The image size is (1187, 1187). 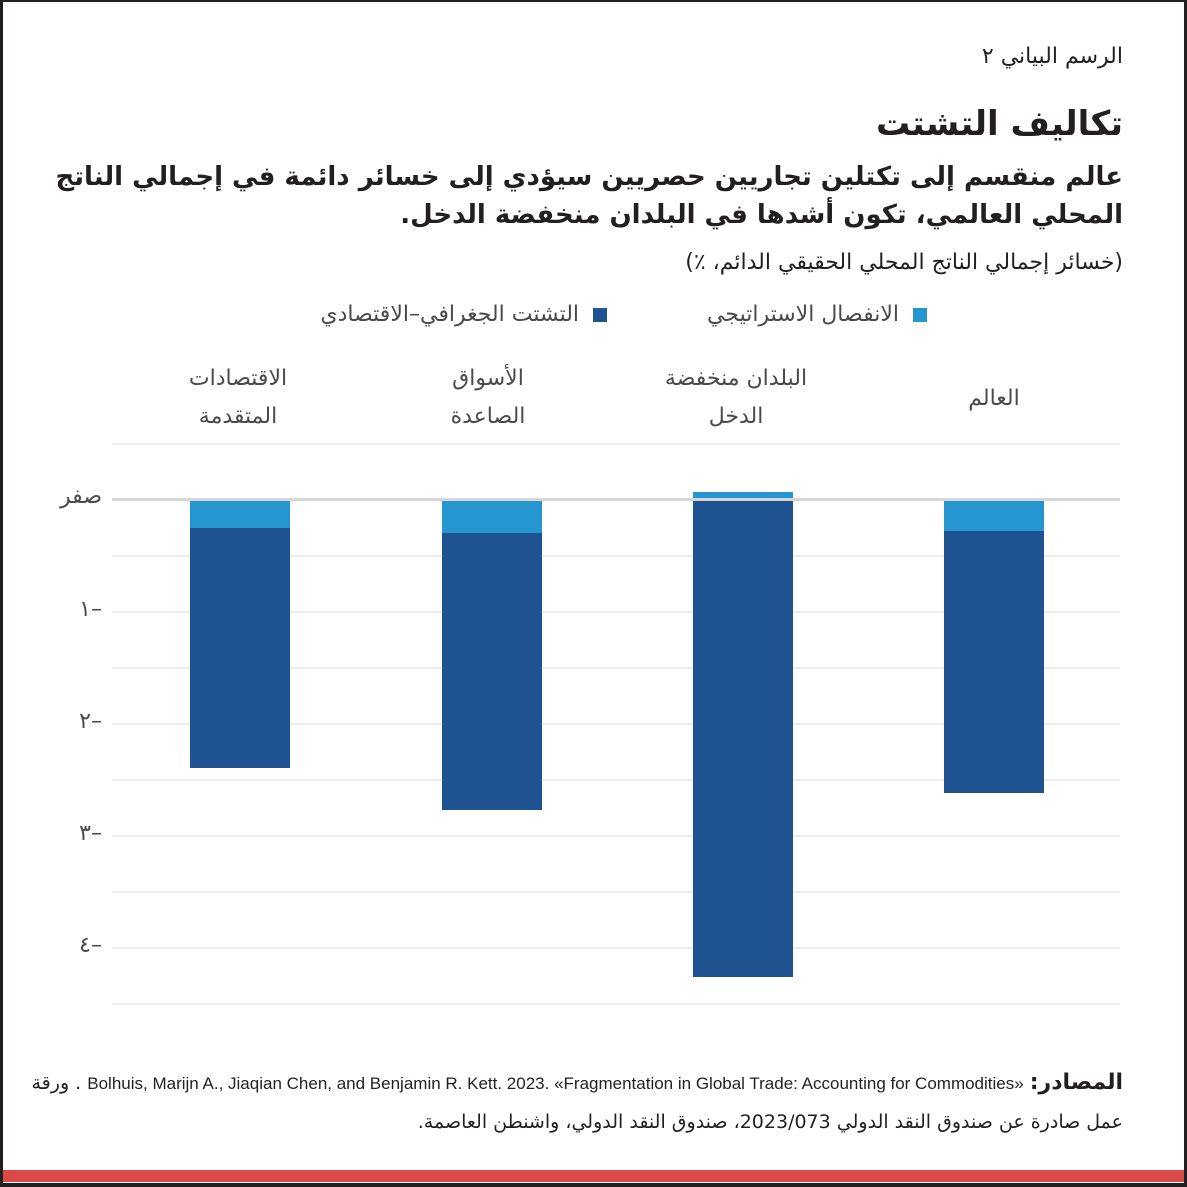 What do you see at coordinates (600, 314) in the screenshot?
I see `legend-swatch-geoeconomic` at bounding box center [600, 314].